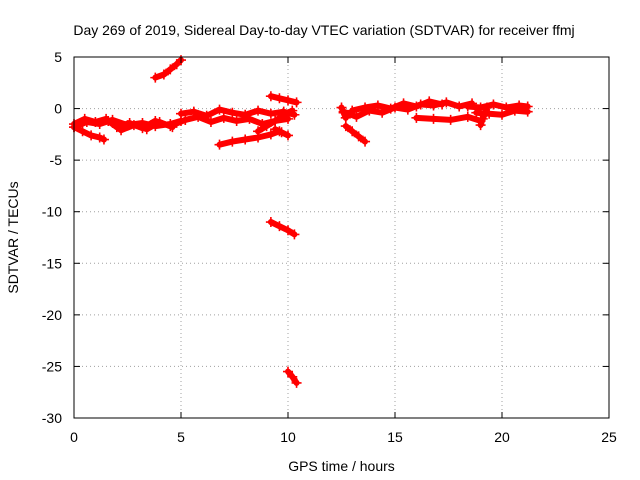  What do you see at coordinates (52, 212) in the screenshot?
I see `y-tick-label: -10` at bounding box center [52, 212].